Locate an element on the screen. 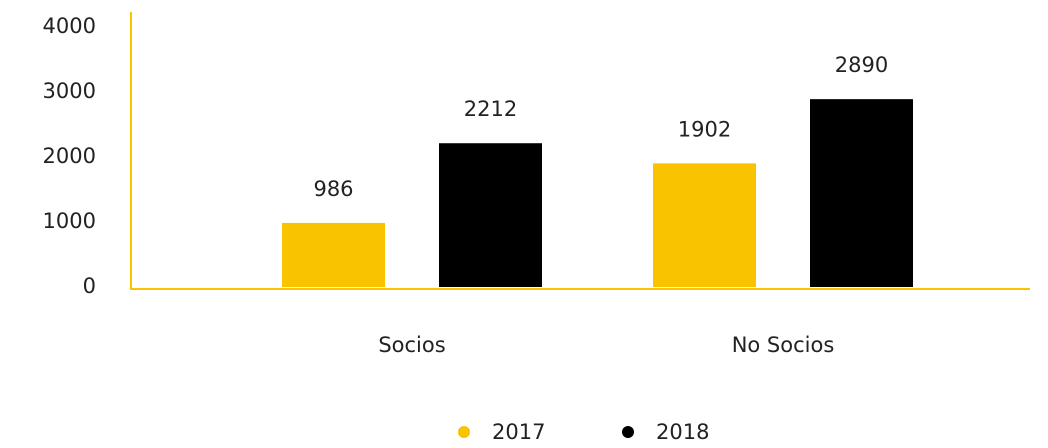  y-tick-label: 2000 is located at coordinates (69, 156).